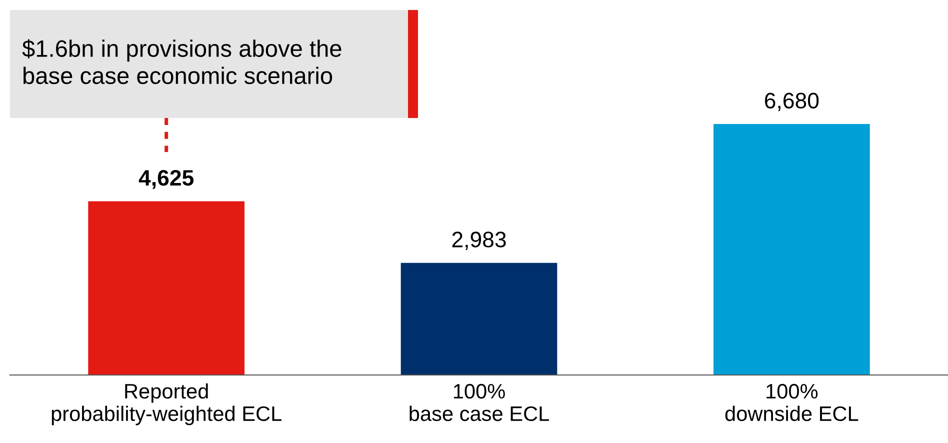 This screenshot has width=948, height=443. Describe the element at coordinates (791, 403) in the screenshot. I see `x-tick-label: 100% downside ECL` at that location.